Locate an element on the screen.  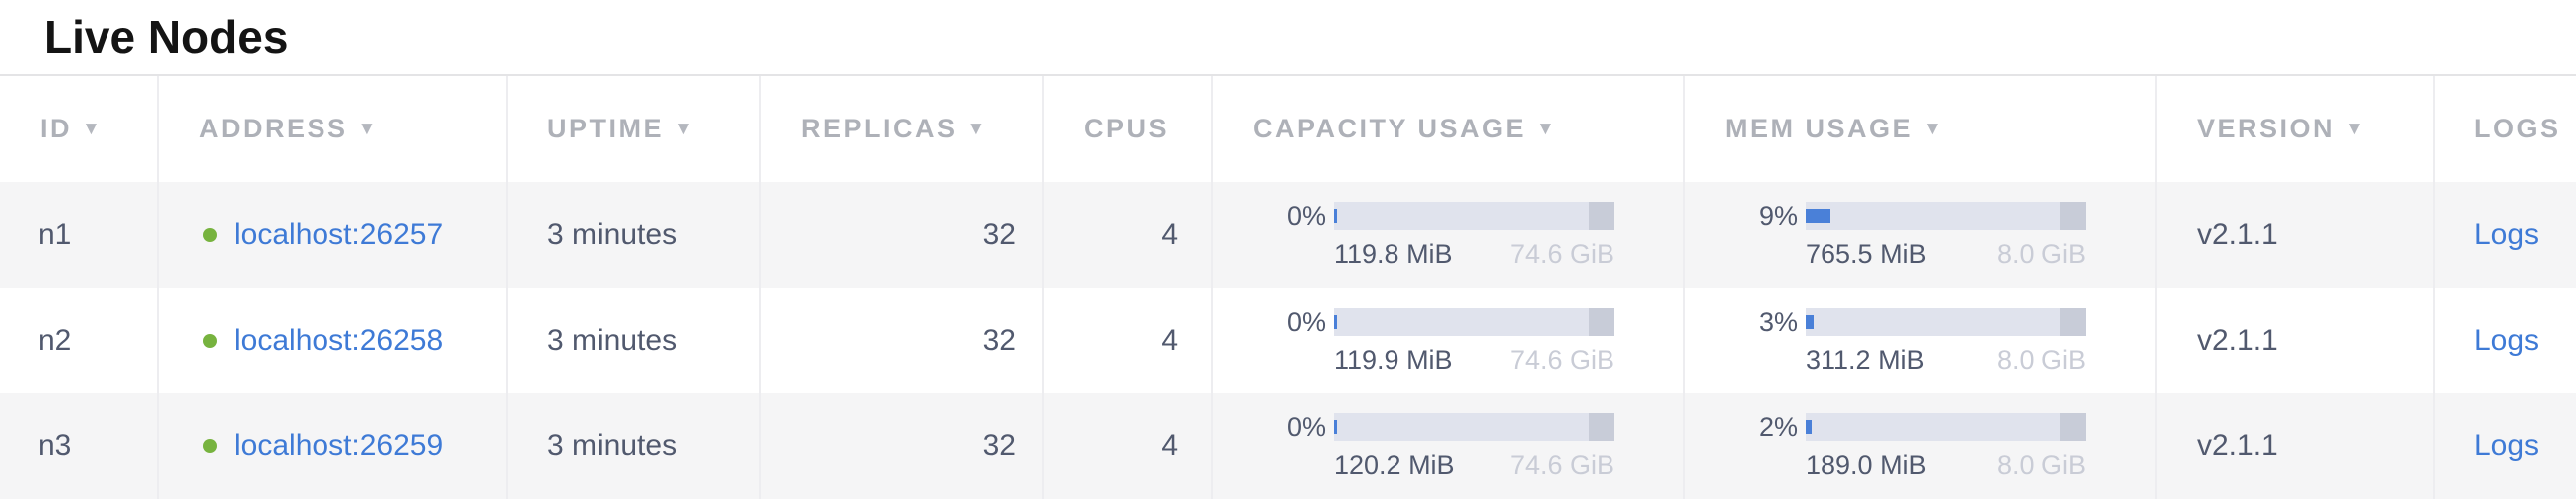
node-address-cell: localhost:26257 is located at coordinates (331, 235).